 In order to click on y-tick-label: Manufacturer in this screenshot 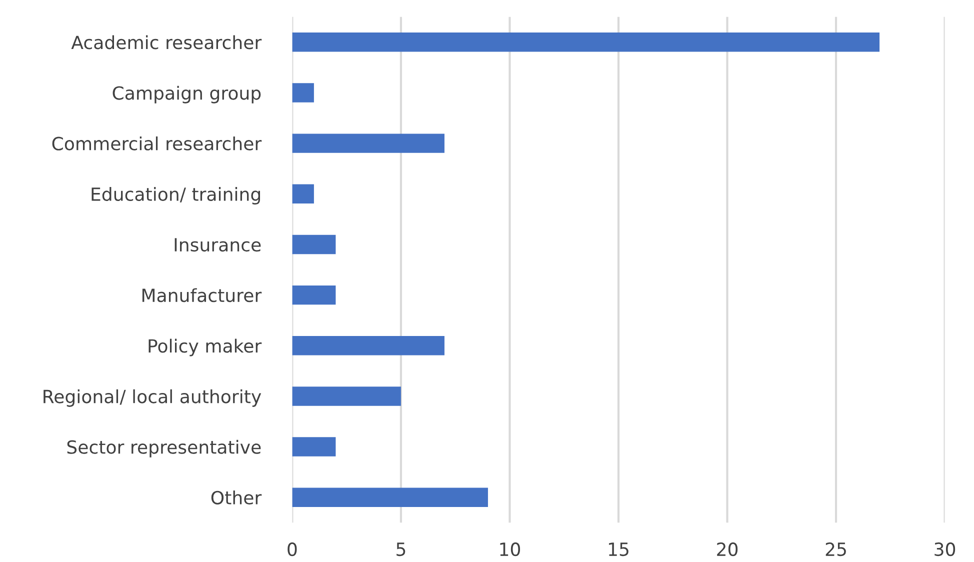, I will do `click(202, 295)`.